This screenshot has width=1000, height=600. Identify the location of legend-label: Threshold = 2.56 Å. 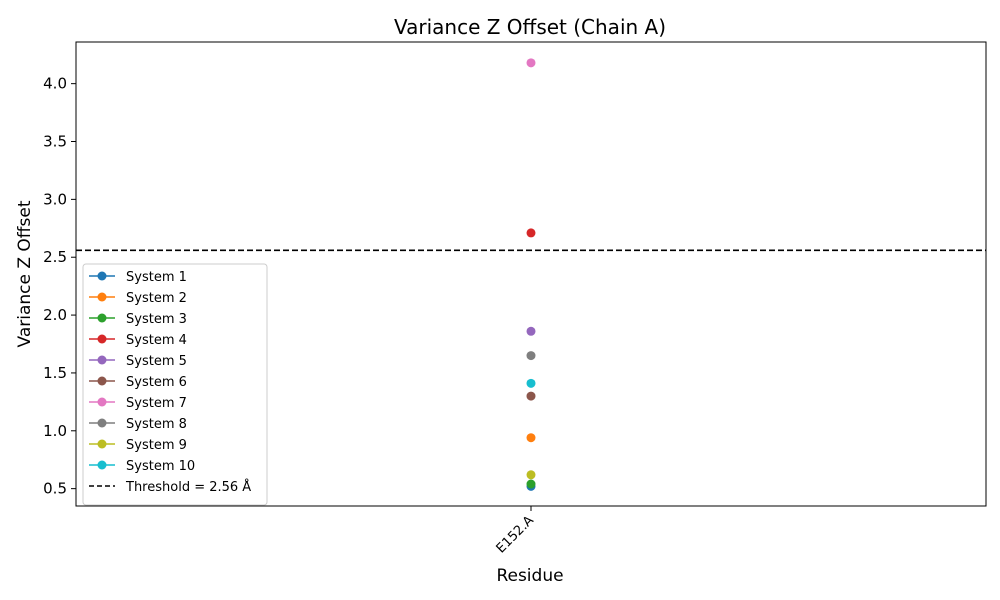
(188, 487).